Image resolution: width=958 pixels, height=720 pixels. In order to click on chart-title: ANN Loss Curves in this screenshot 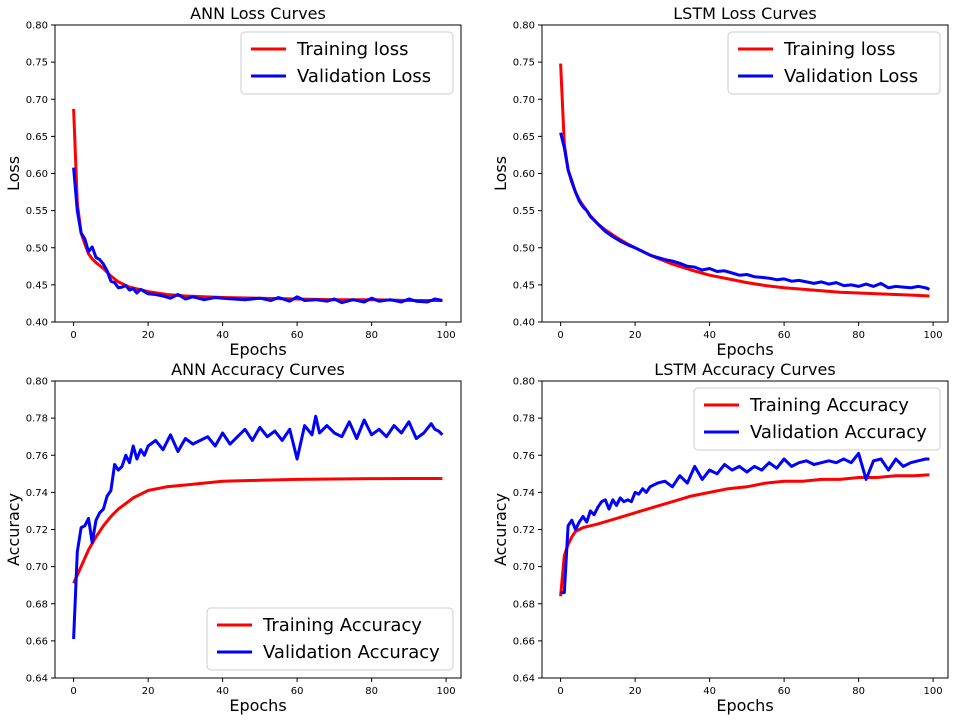, I will do `click(258, 13)`.